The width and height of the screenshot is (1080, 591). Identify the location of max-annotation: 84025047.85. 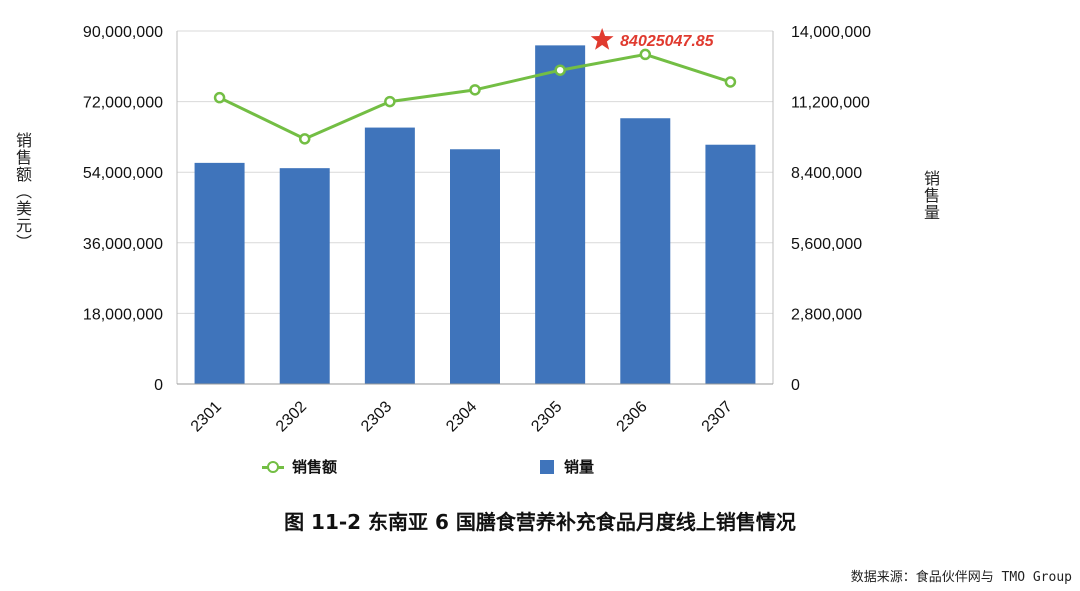
(652, 39).